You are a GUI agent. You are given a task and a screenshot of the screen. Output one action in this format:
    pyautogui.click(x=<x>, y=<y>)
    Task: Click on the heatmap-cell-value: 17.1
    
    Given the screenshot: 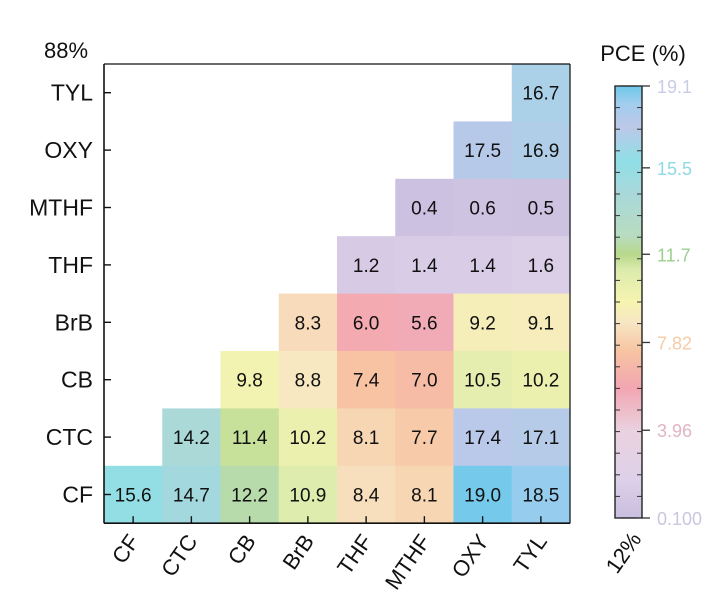 What is the action you would take?
    pyautogui.click(x=540, y=438)
    